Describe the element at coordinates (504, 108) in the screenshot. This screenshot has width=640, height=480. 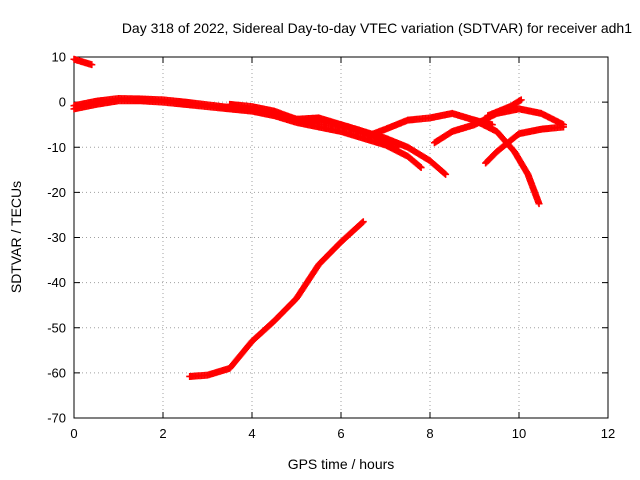
I see `series-arc-i` at that location.